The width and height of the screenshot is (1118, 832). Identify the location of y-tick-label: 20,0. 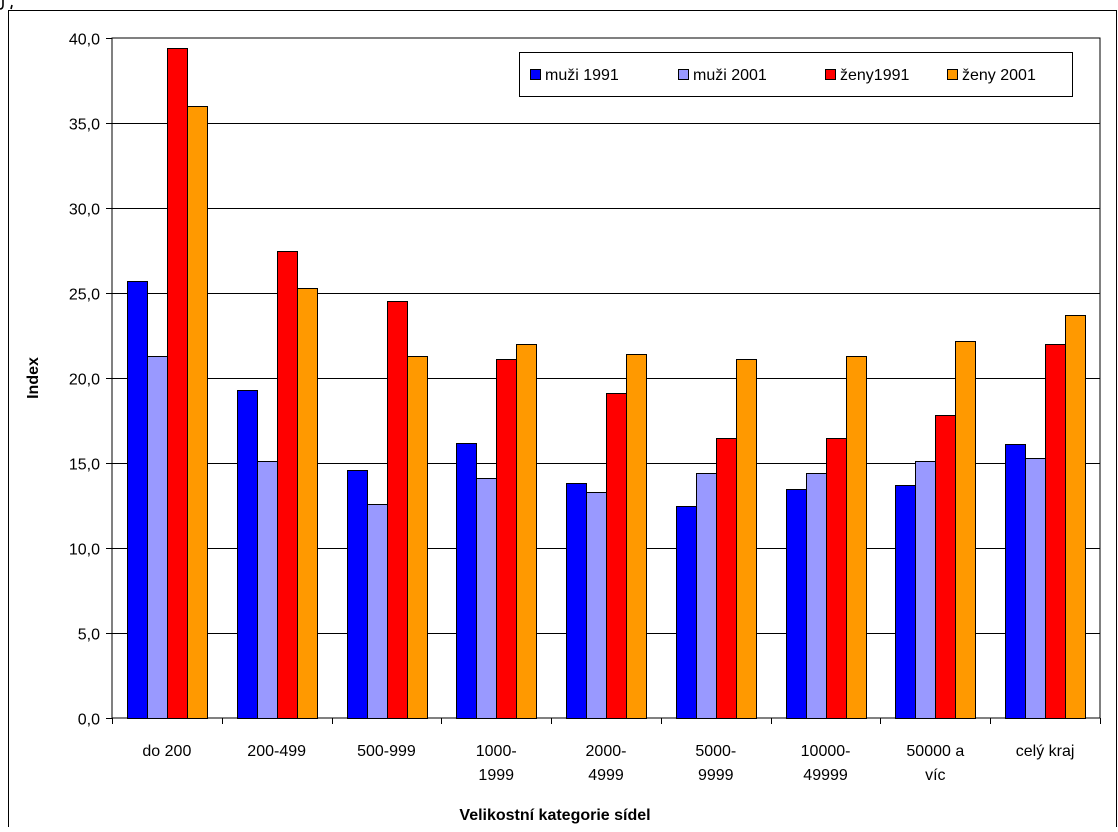
(84, 380).